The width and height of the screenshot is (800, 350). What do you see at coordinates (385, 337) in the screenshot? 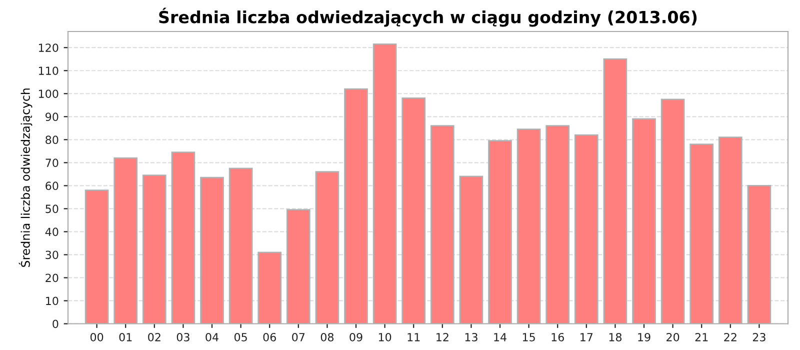
I see `x-tick-label: 10` at bounding box center [385, 337].